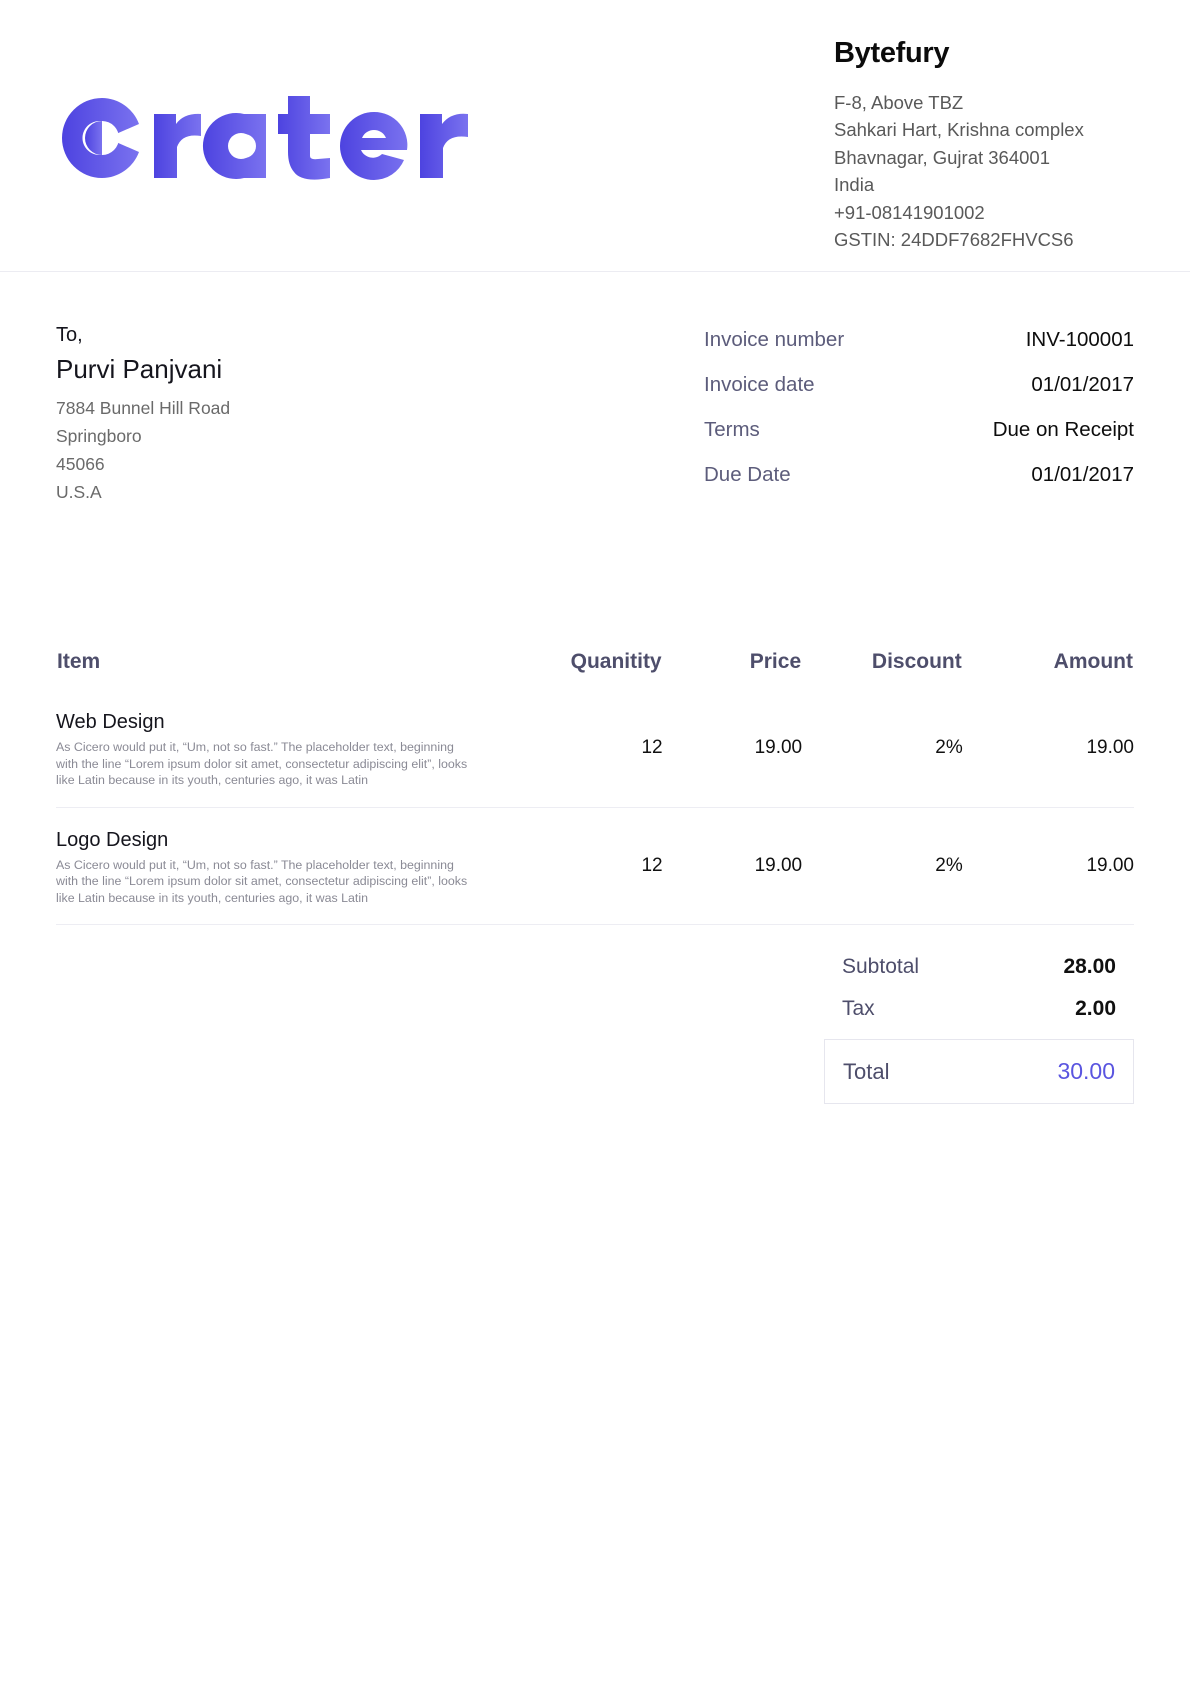 The image size is (1190, 1684). Describe the element at coordinates (959, 130) in the screenshot. I see `company-address-line: Sahkari Hart, Krishna complex` at that location.